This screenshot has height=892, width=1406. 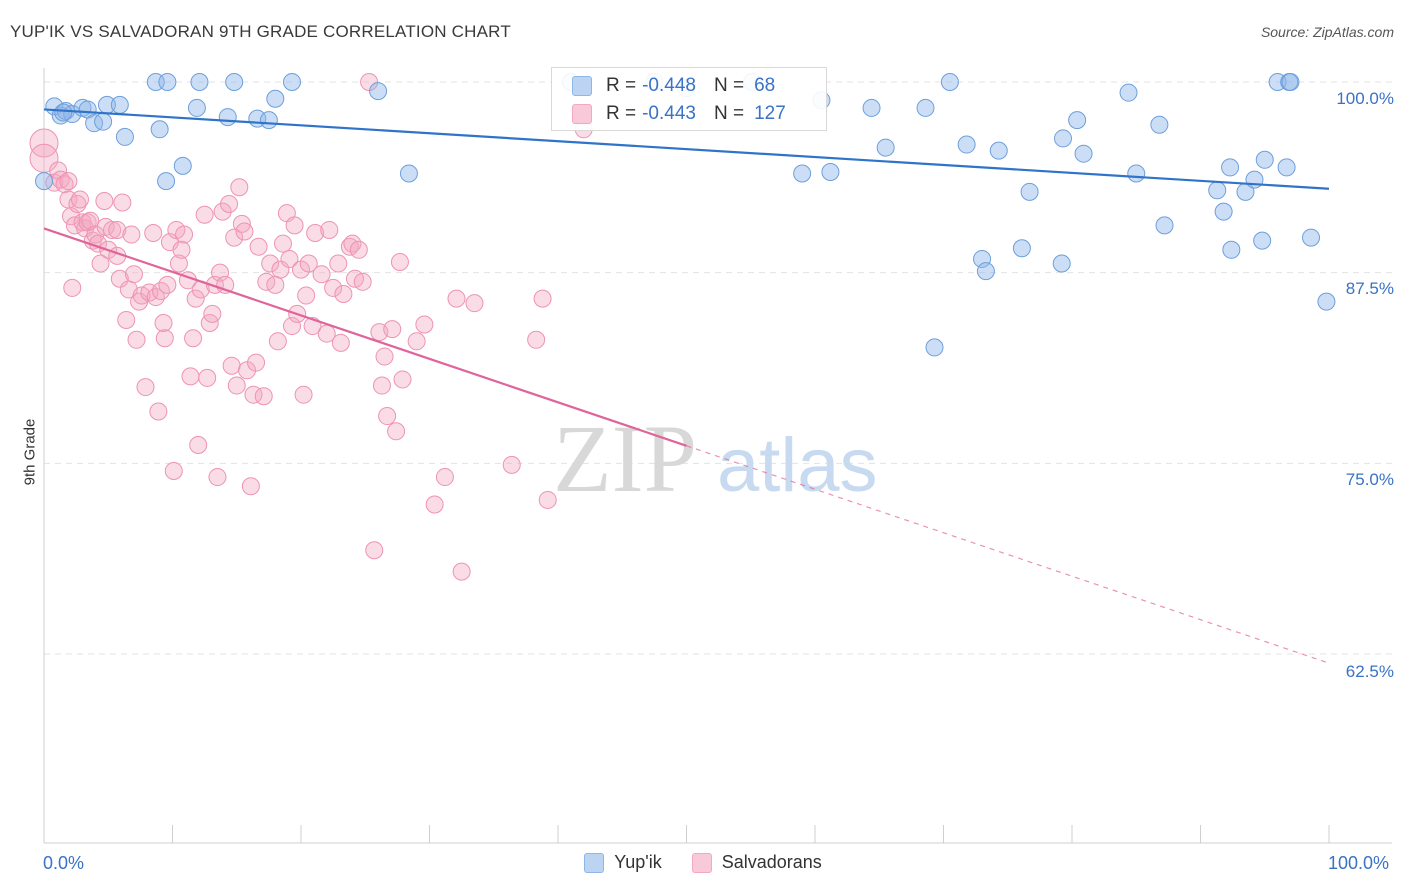 What do you see at coordinates (621, 85) in the screenshot?
I see `legend-r-label: R =` at bounding box center [621, 85].